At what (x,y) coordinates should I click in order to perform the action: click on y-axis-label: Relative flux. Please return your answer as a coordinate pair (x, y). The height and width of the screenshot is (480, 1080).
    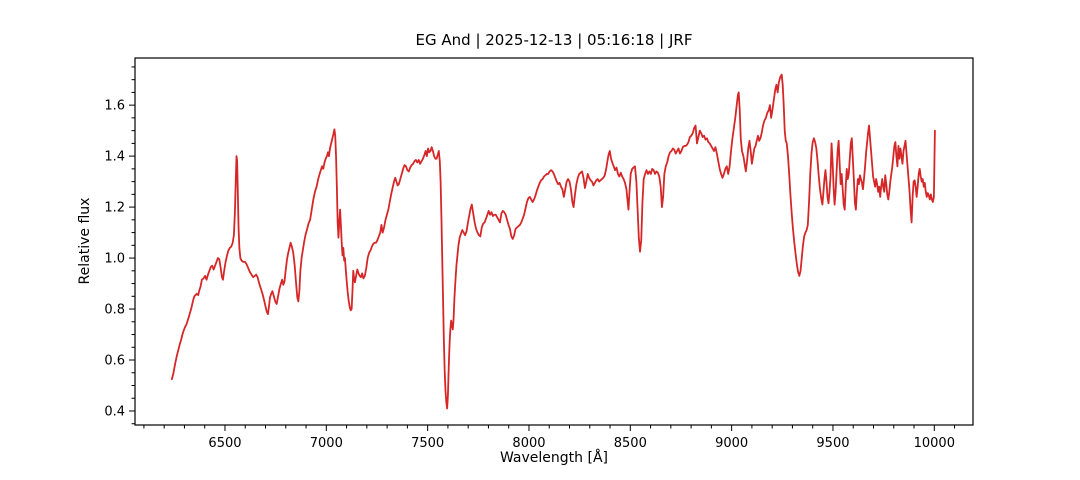
    Looking at the image, I should click on (85, 241).